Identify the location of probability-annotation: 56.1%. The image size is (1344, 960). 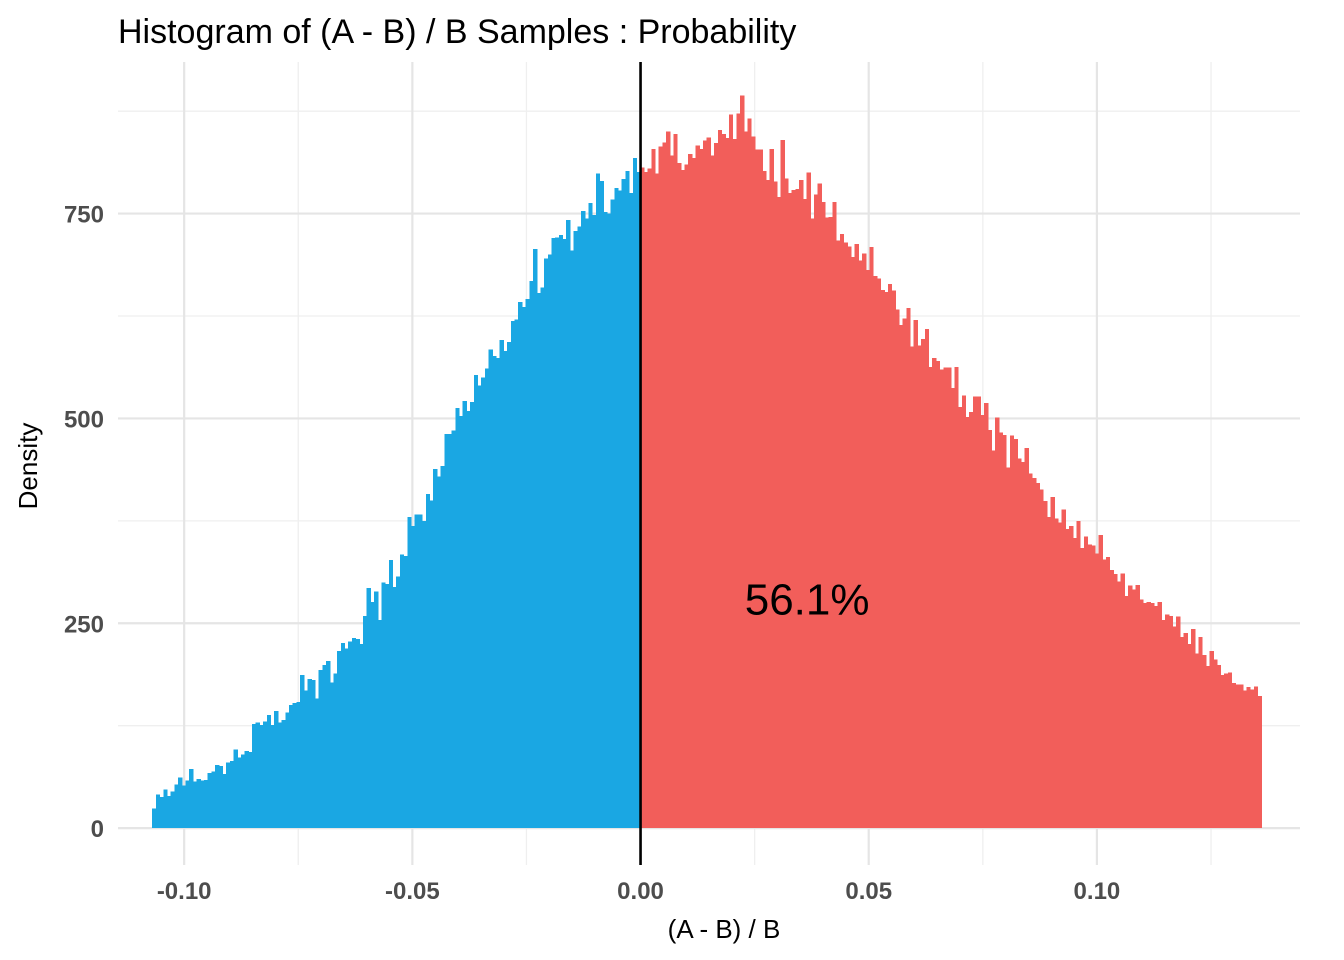
(807, 600).